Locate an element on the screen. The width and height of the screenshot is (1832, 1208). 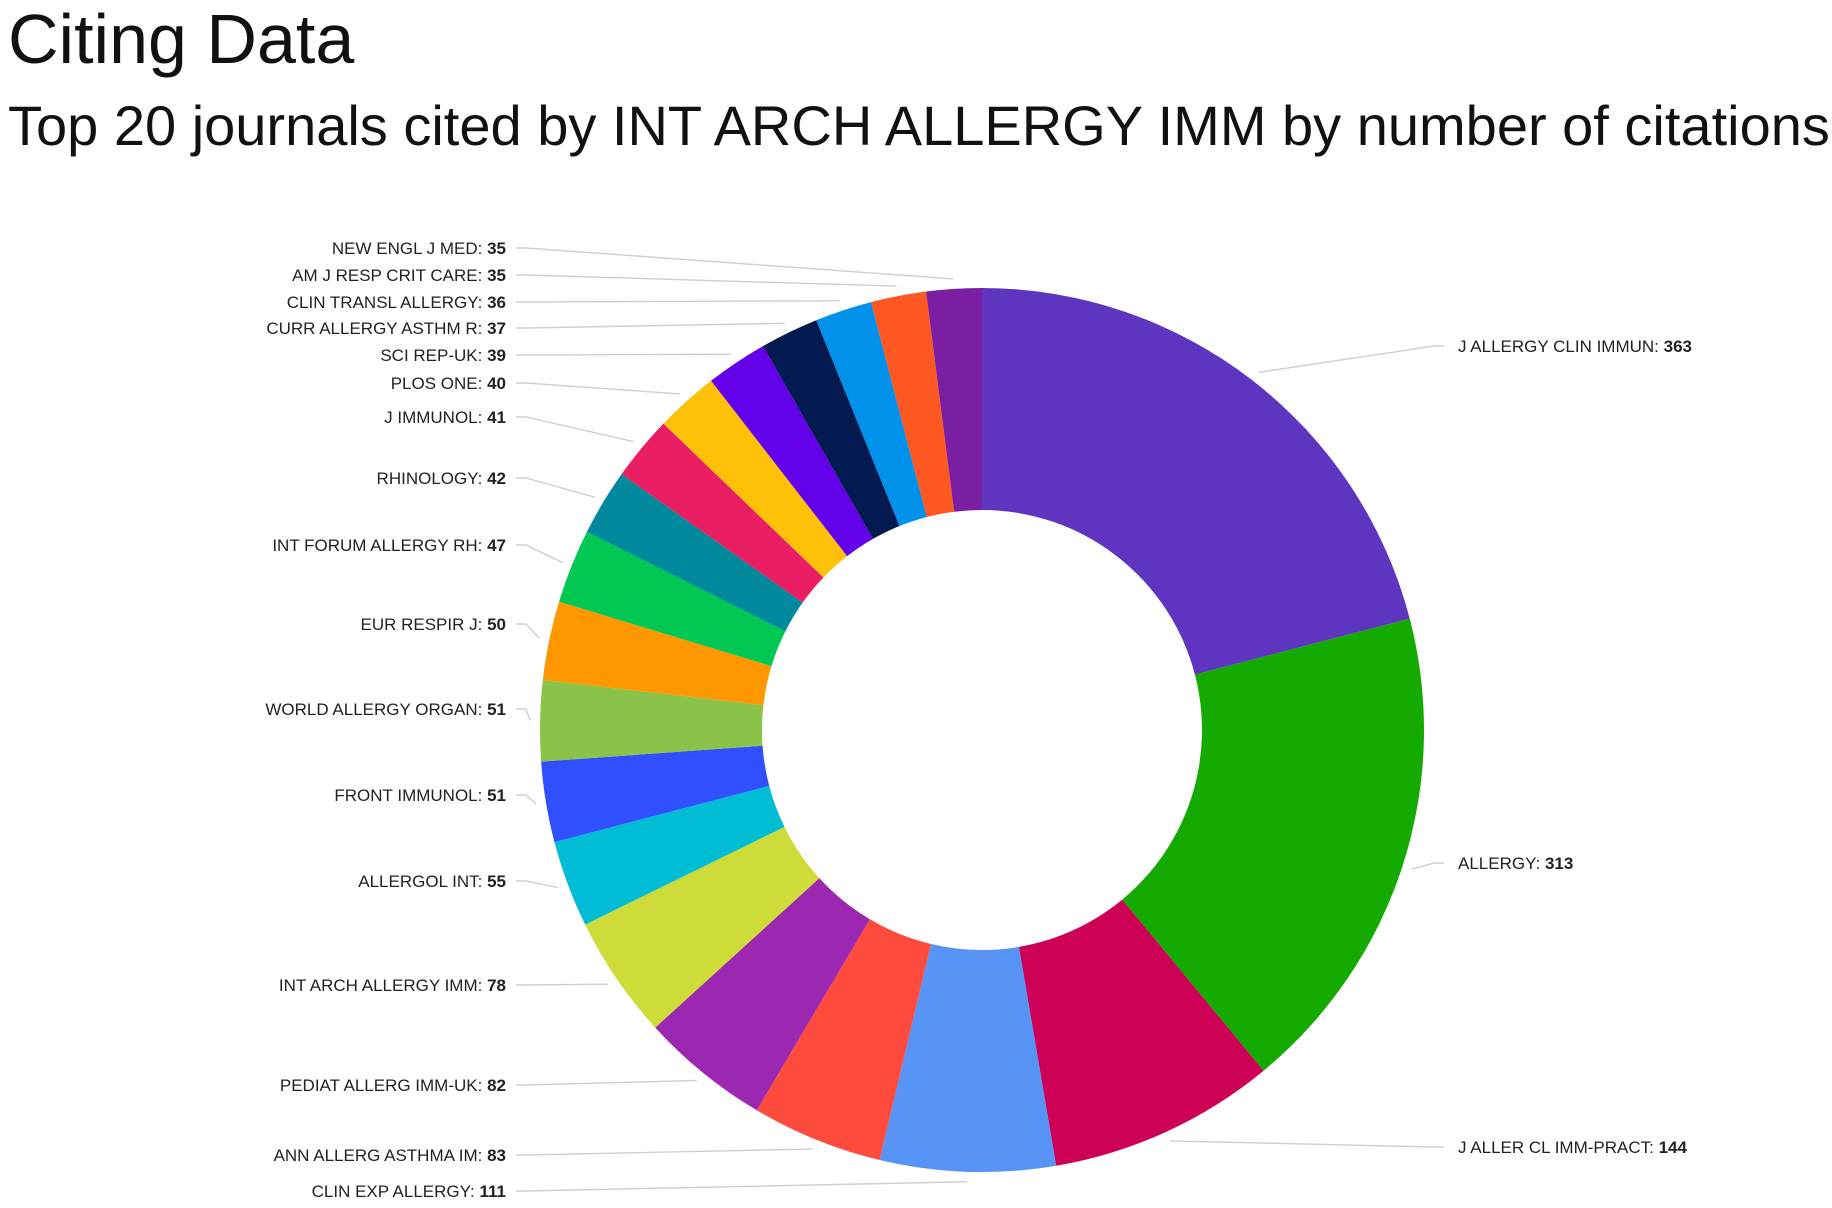
slice-j-aller-cl-imm-pract is located at coordinates (1141, 1032).